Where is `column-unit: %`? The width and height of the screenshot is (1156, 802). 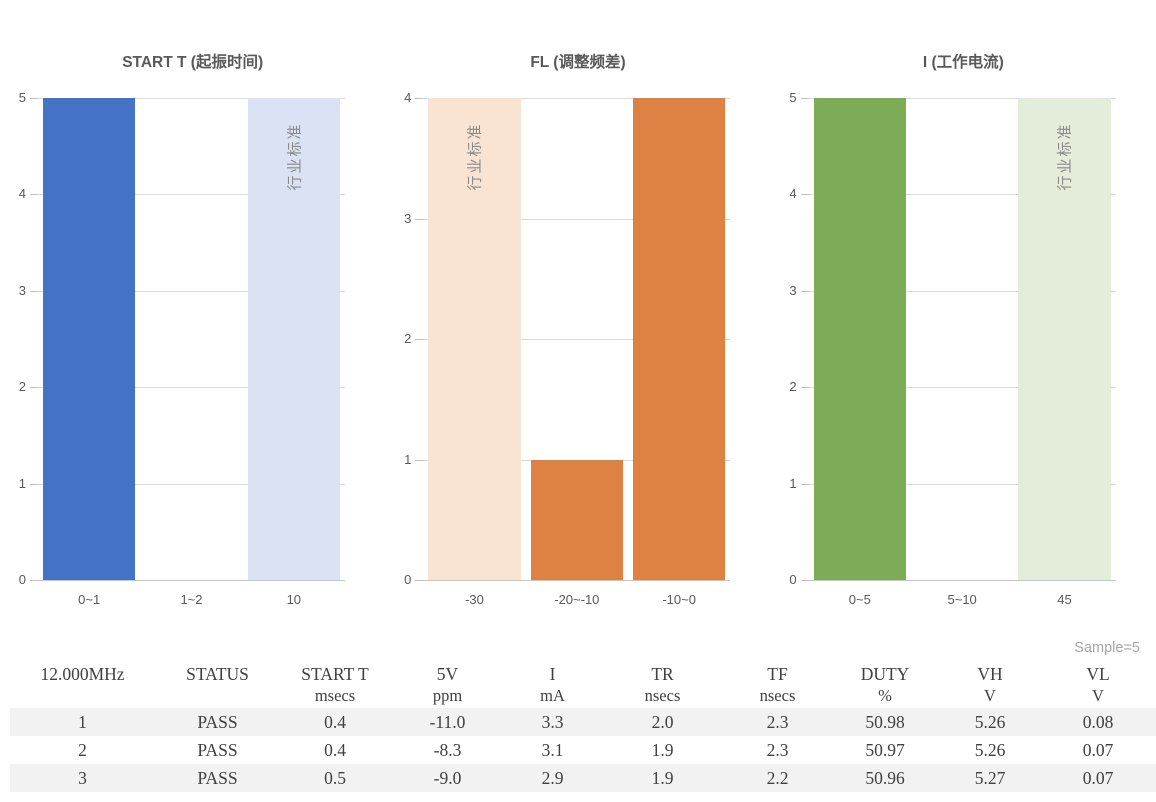 column-unit: % is located at coordinates (885, 695).